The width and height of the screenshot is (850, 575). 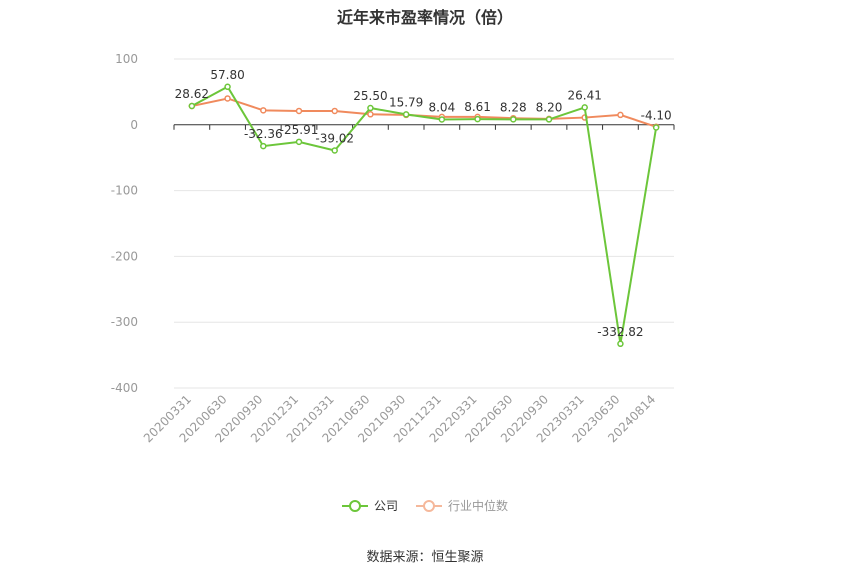 What do you see at coordinates (656, 115) in the screenshot?
I see `company-data-label: -4.10` at bounding box center [656, 115].